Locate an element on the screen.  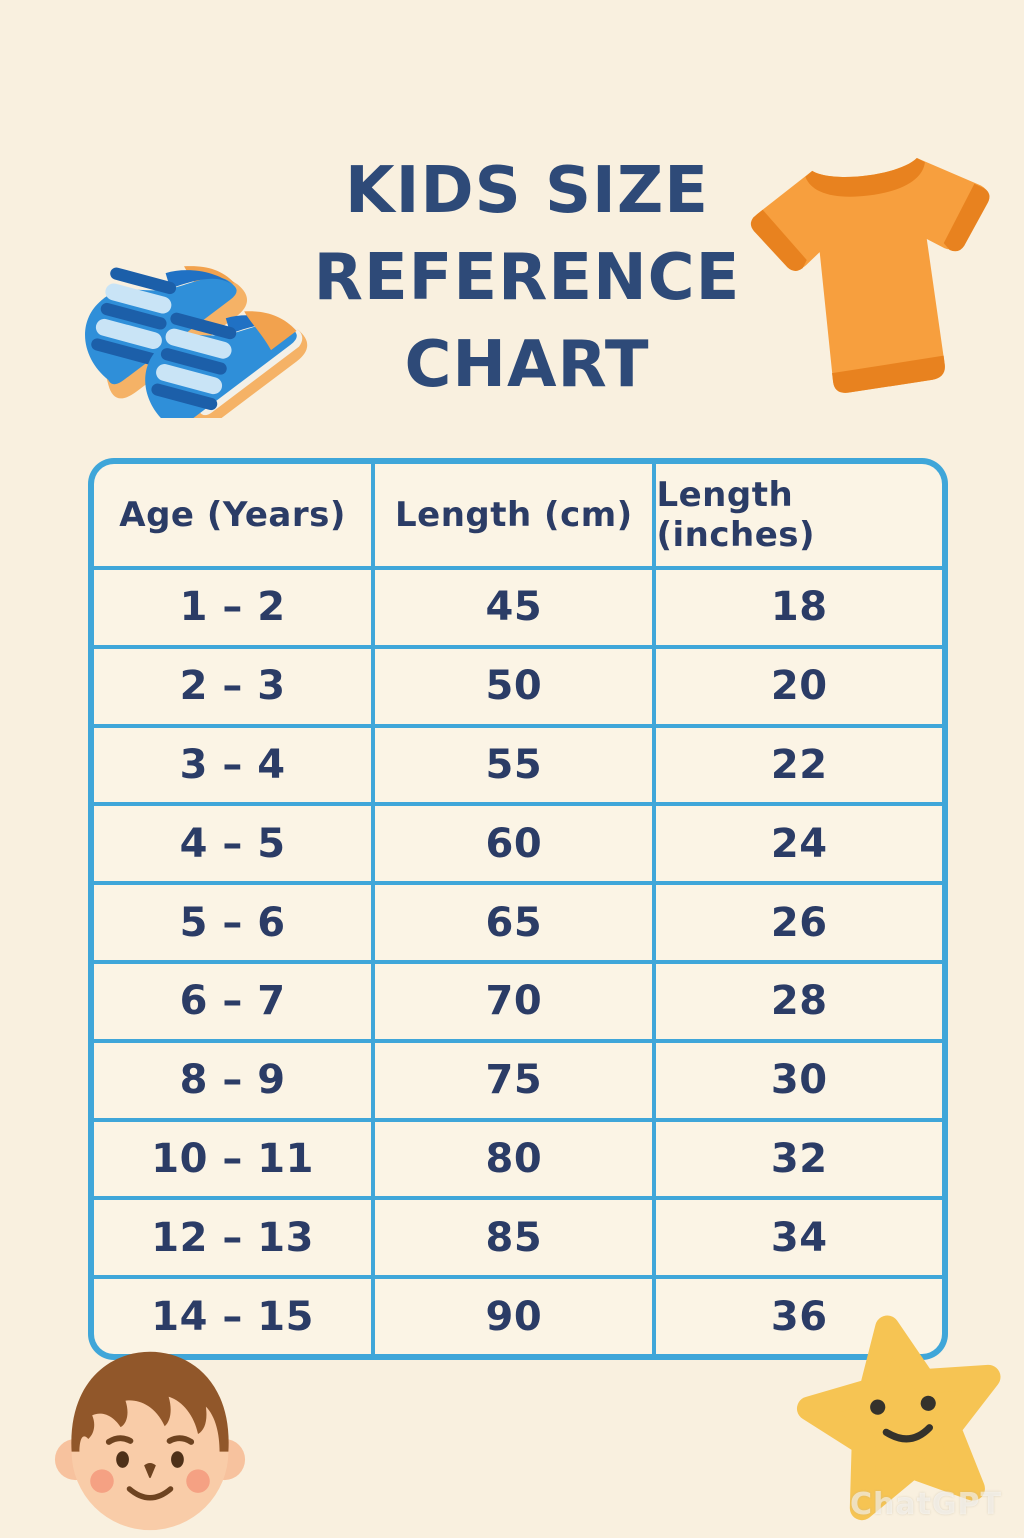
table-cell-inches: 34 is located at coordinates (799, 1238).